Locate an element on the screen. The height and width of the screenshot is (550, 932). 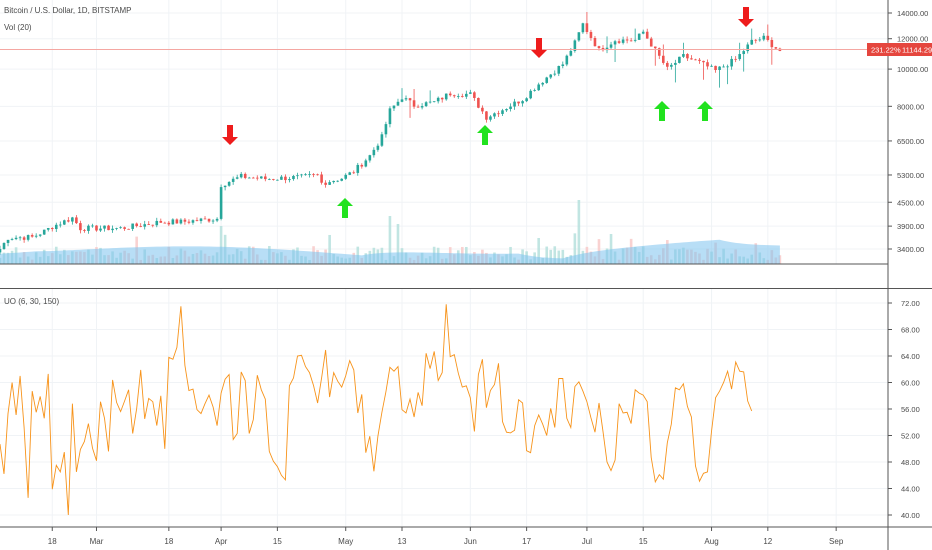
last-price-label: 11144.29 is located at coordinates (917, 50).